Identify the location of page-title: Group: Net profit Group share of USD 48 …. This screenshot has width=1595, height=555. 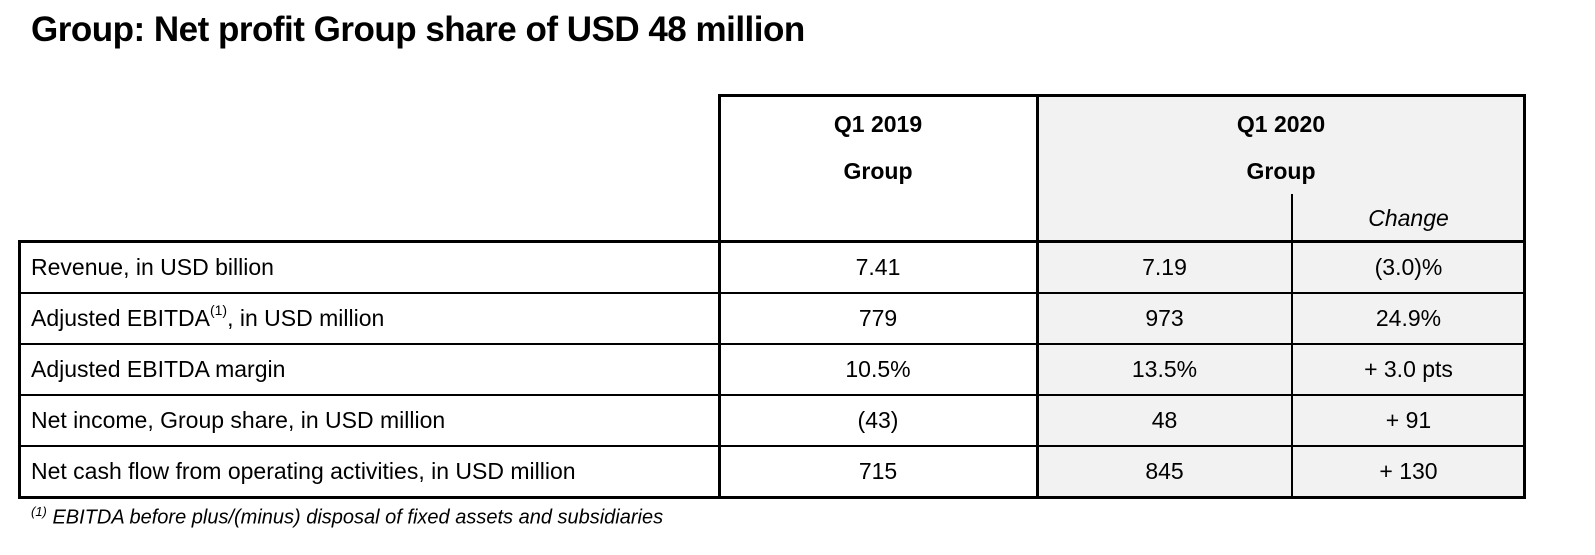
(418, 29).